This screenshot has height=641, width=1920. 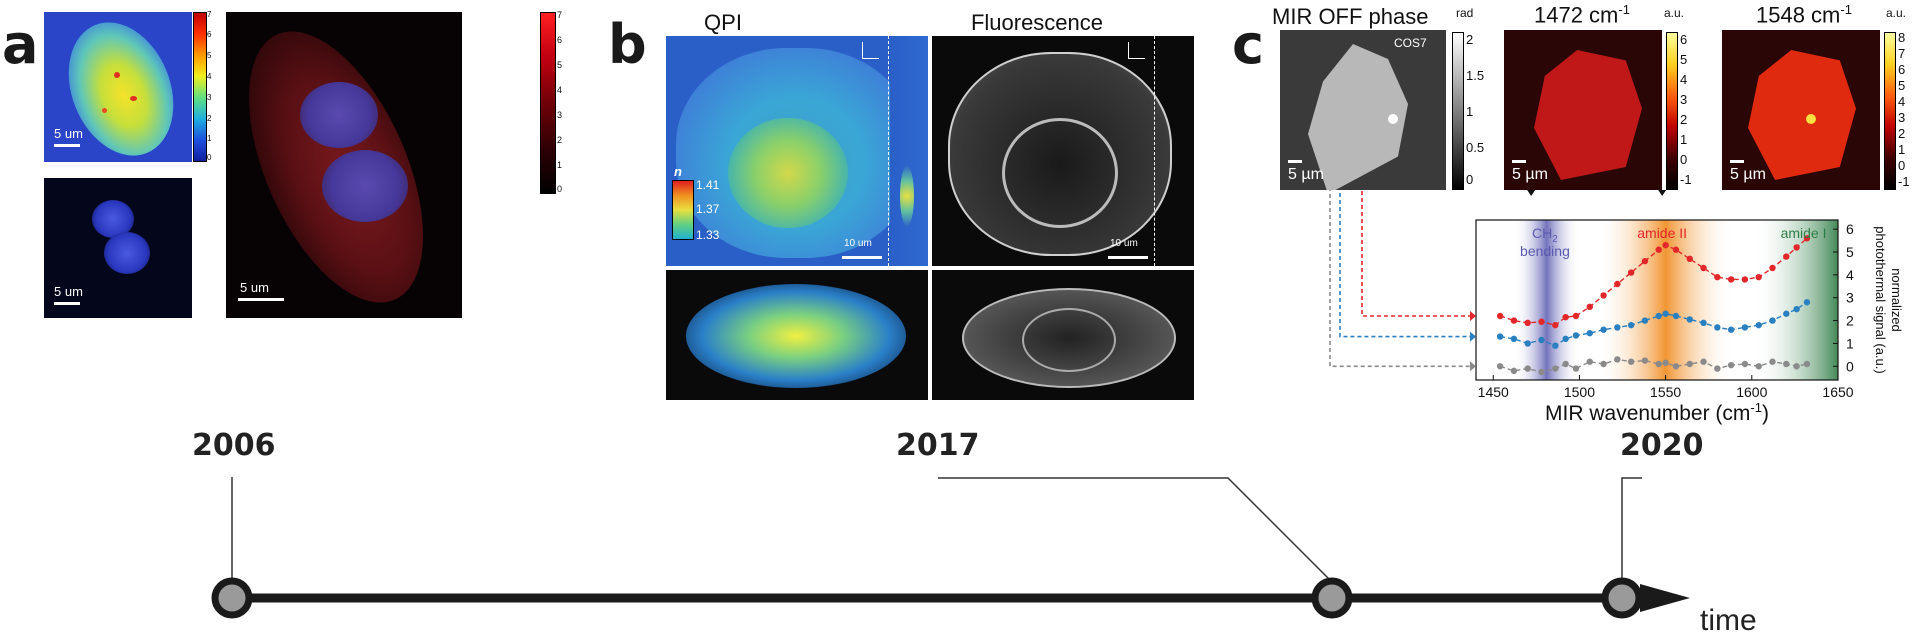 What do you see at coordinates (118, 87) in the screenshot?
I see `qpi-cell-image: 5 um` at bounding box center [118, 87].